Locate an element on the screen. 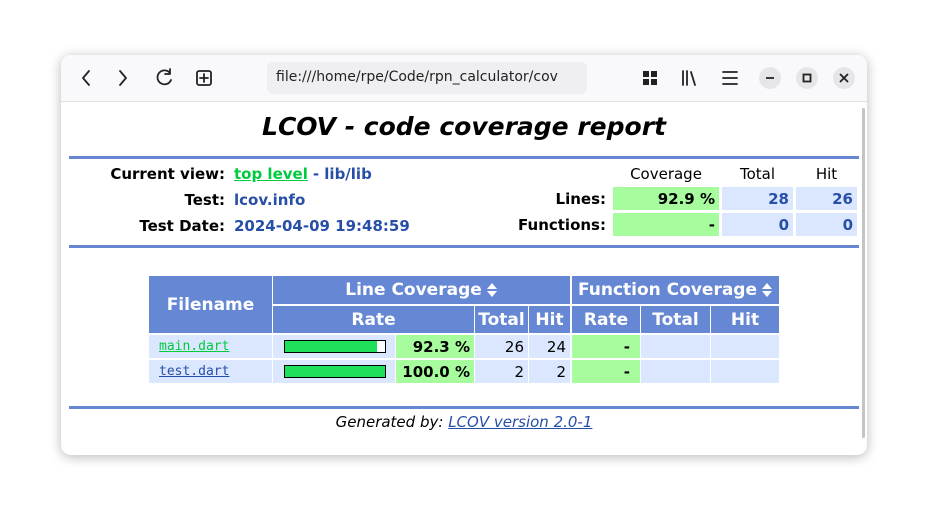  function-coverage-title: Function Coverage is located at coordinates (667, 290).